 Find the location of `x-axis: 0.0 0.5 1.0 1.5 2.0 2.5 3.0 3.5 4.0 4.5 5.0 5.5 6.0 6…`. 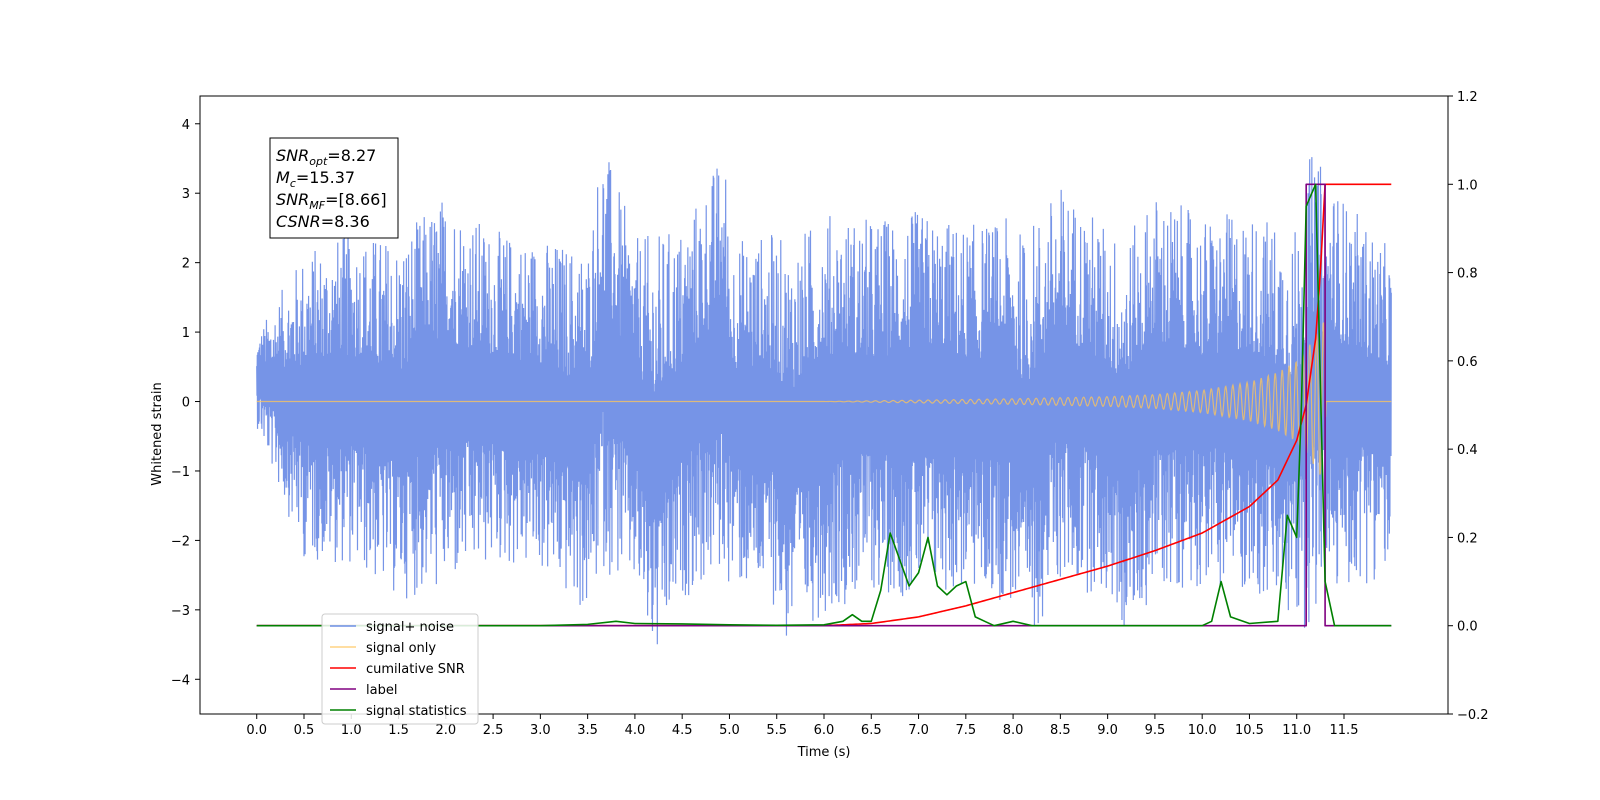

x-axis: 0.0 0.5 1.0 1.5 2.0 2.5 3.0 3.5 4.0 4.5 5.0 5.5 6.0 6… is located at coordinates (802, 726).